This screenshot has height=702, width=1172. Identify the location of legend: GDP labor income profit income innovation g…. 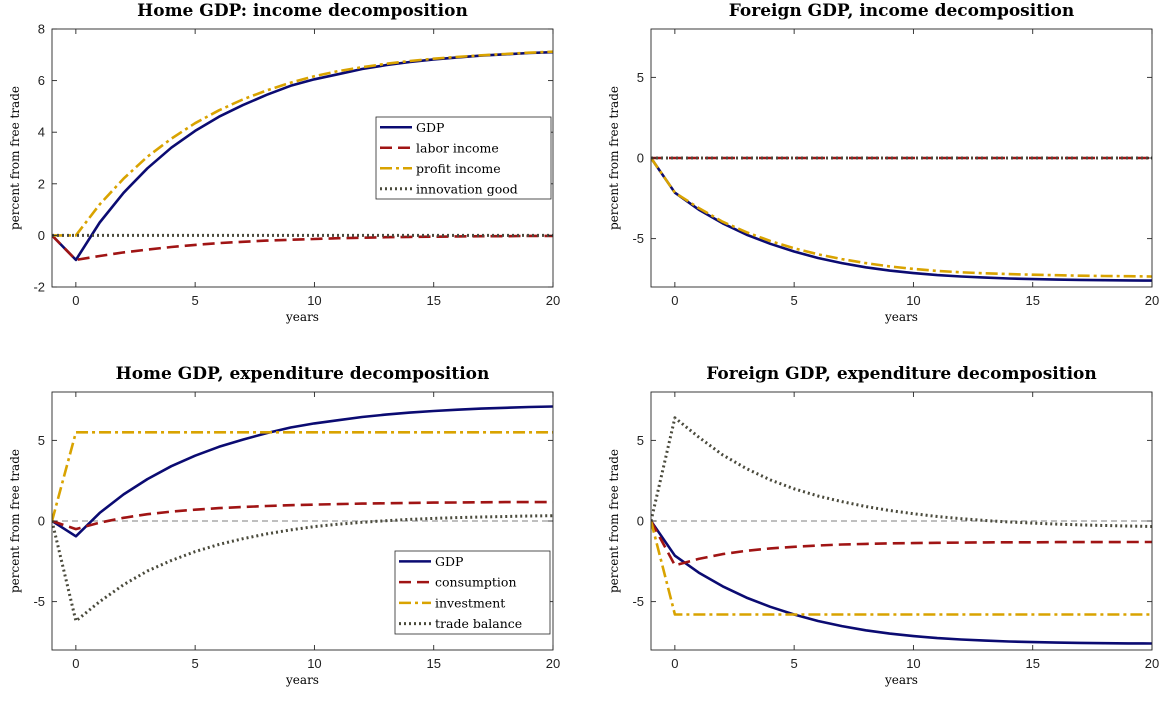
(463, 158).